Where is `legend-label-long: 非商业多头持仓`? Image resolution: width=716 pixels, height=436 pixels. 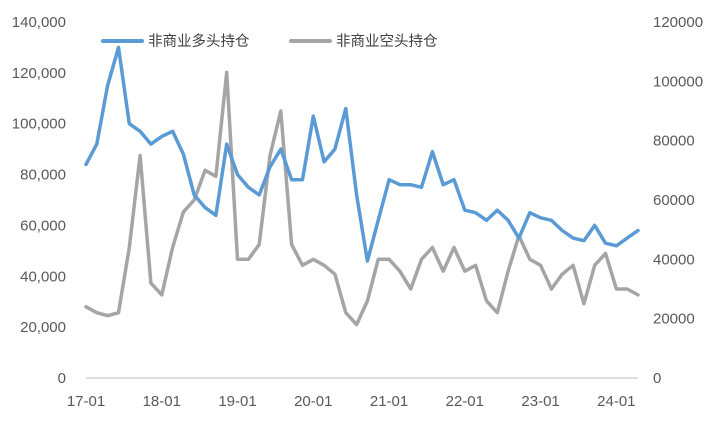 legend-label-long: 非商业多头持仓 is located at coordinates (199, 41).